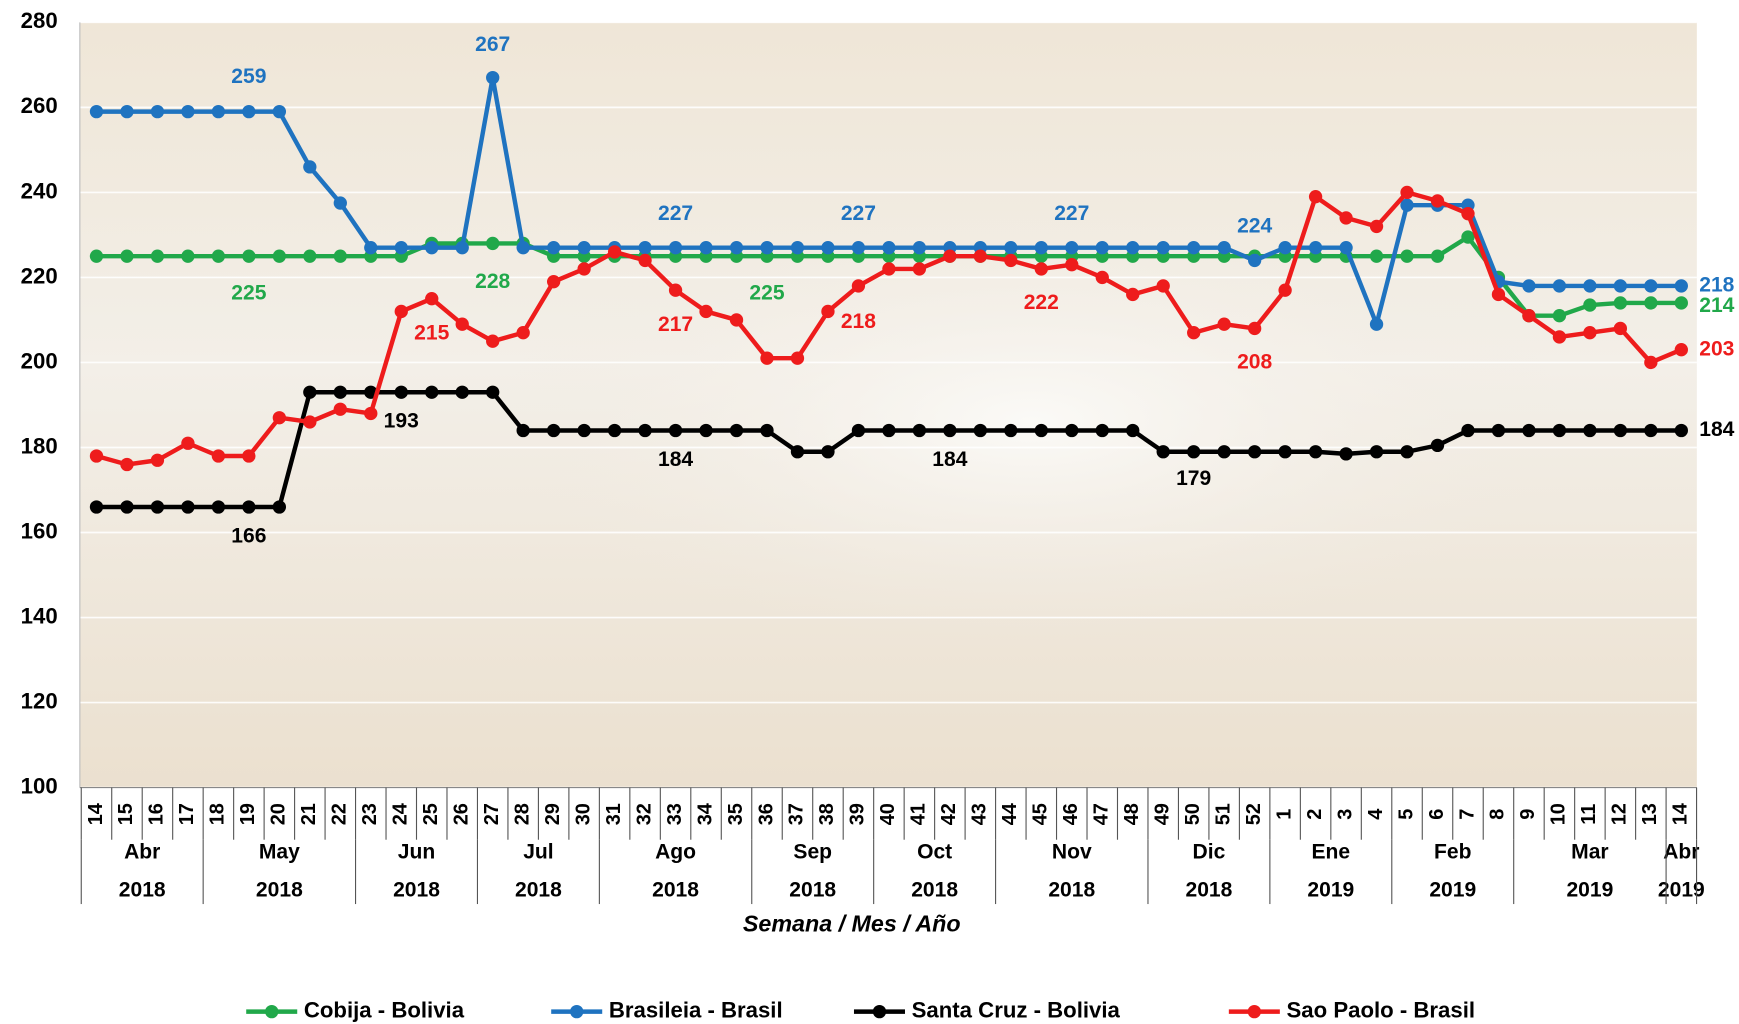 The width and height of the screenshot is (1739, 1024). What do you see at coordinates (1193, 478) in the screenshot?
I see `data-label: 179` at bounding box center [1193, 478].